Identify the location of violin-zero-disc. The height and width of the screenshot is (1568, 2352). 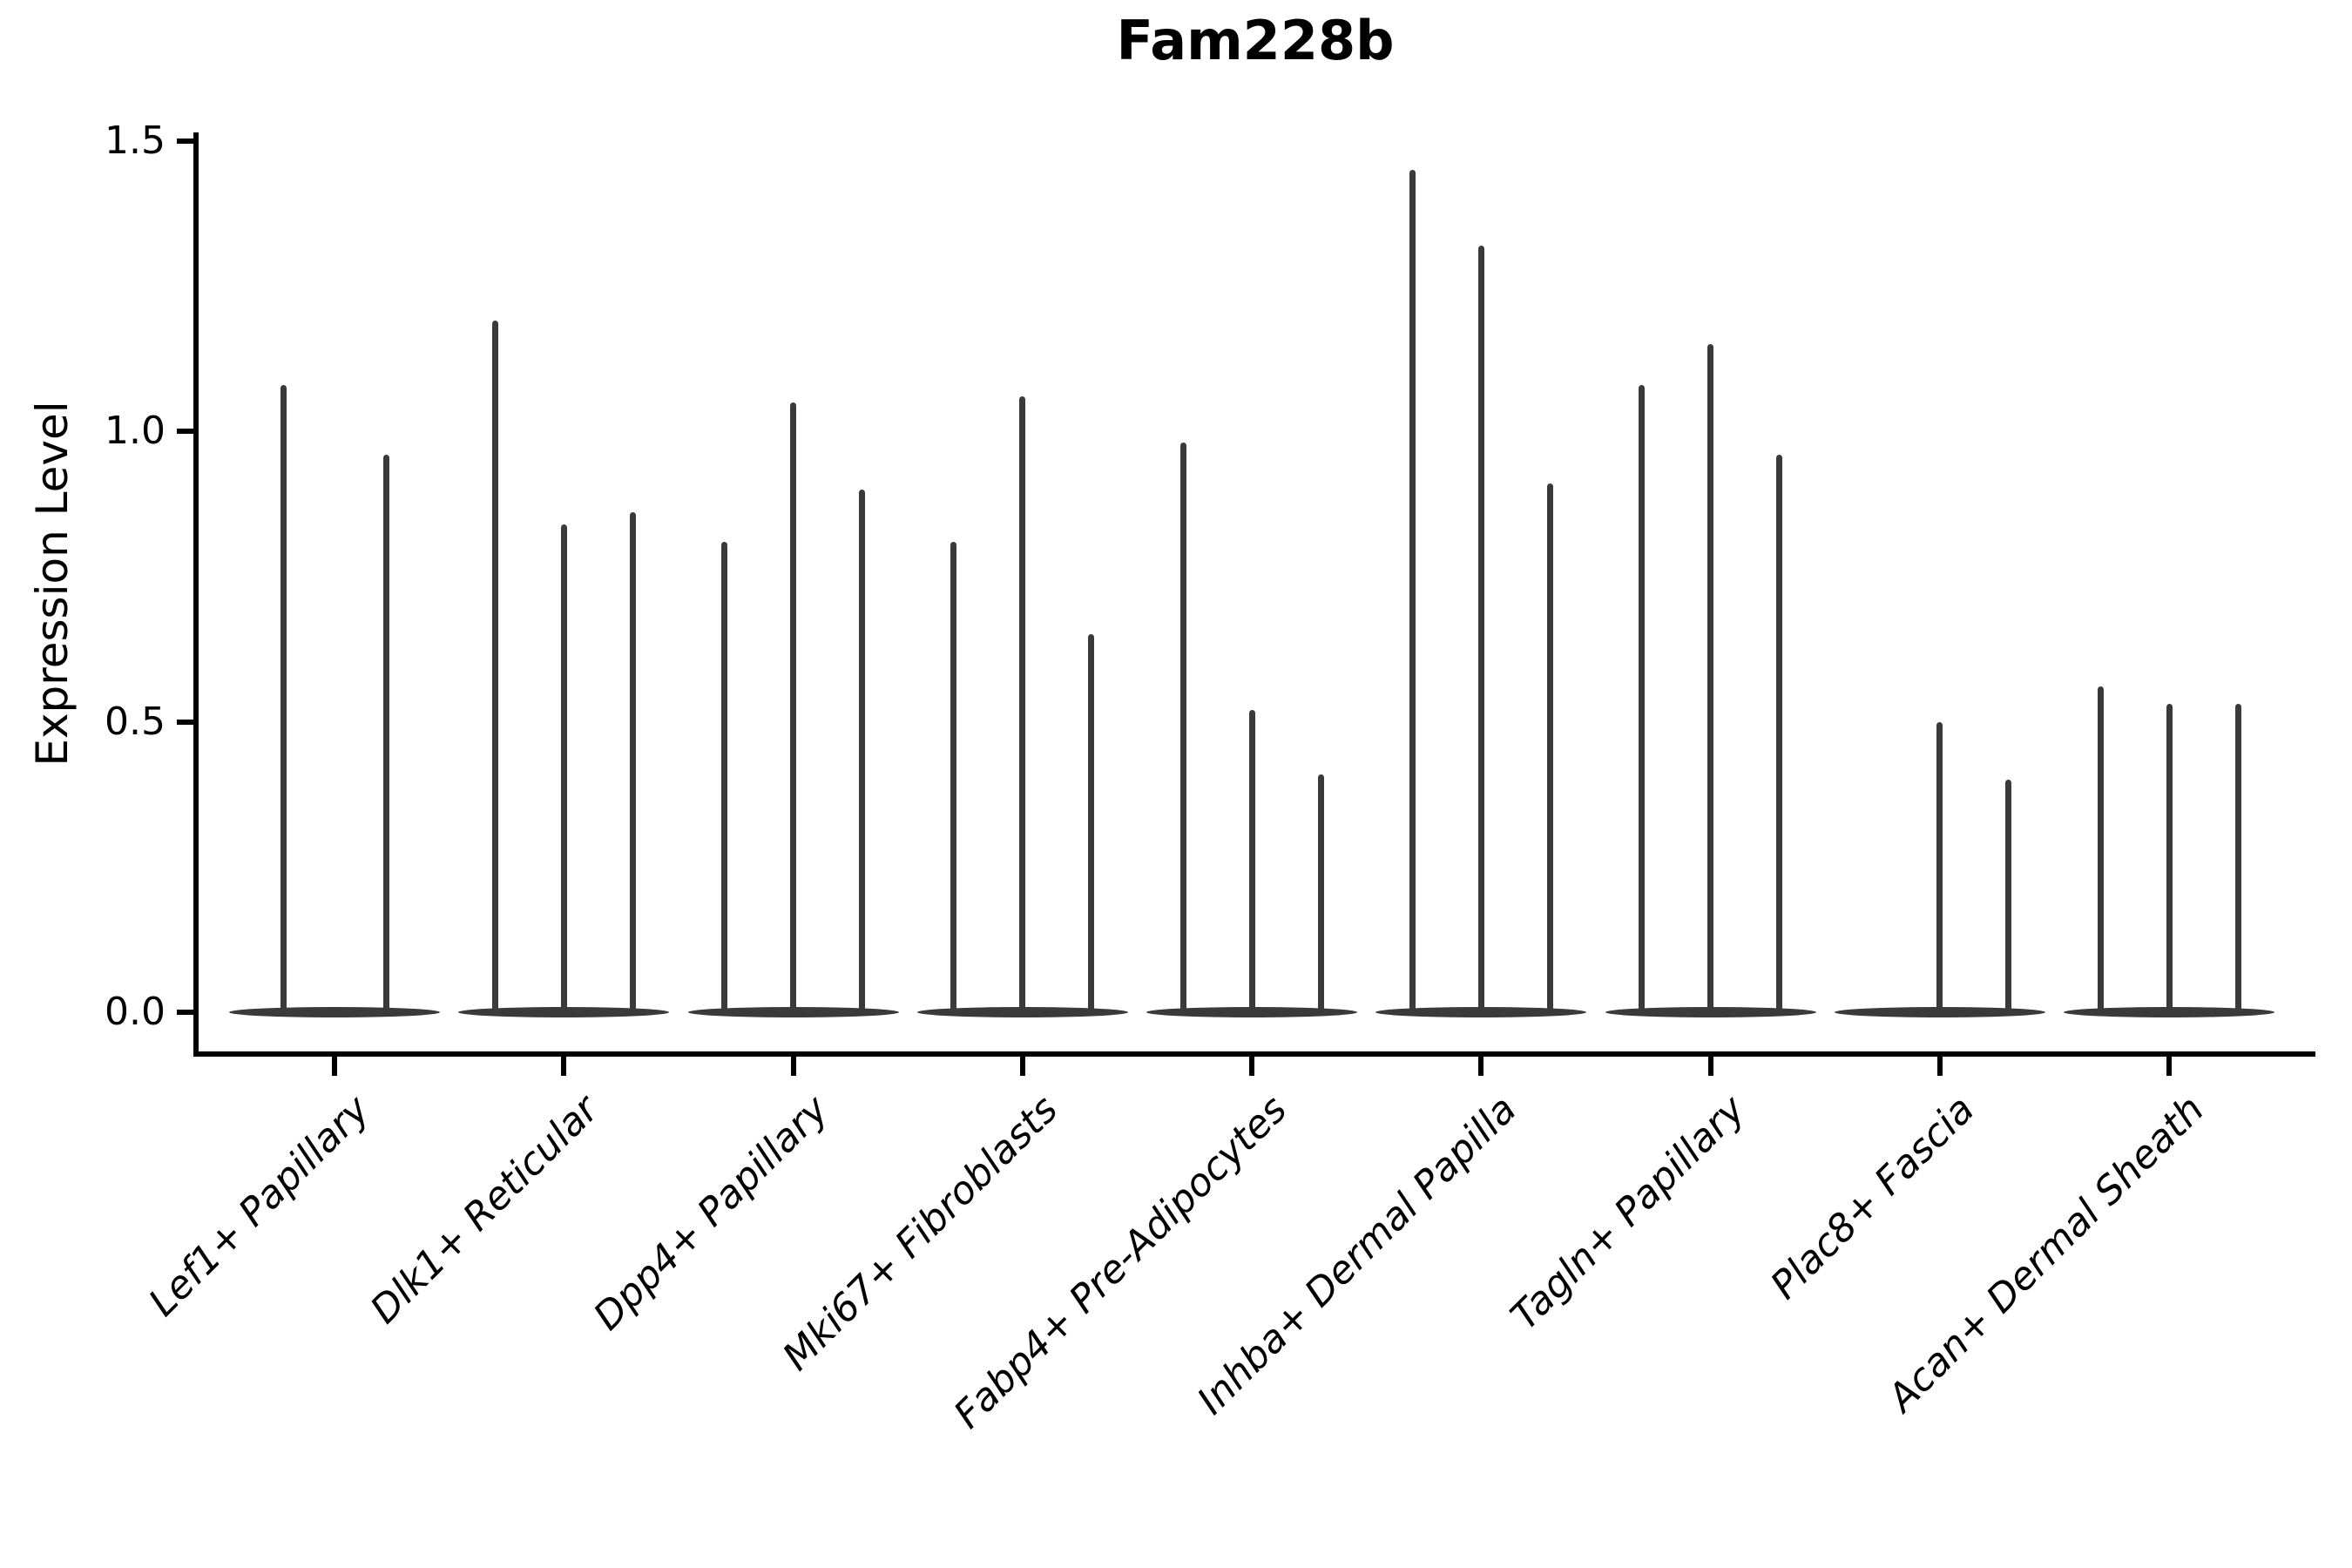
(334, 1012).